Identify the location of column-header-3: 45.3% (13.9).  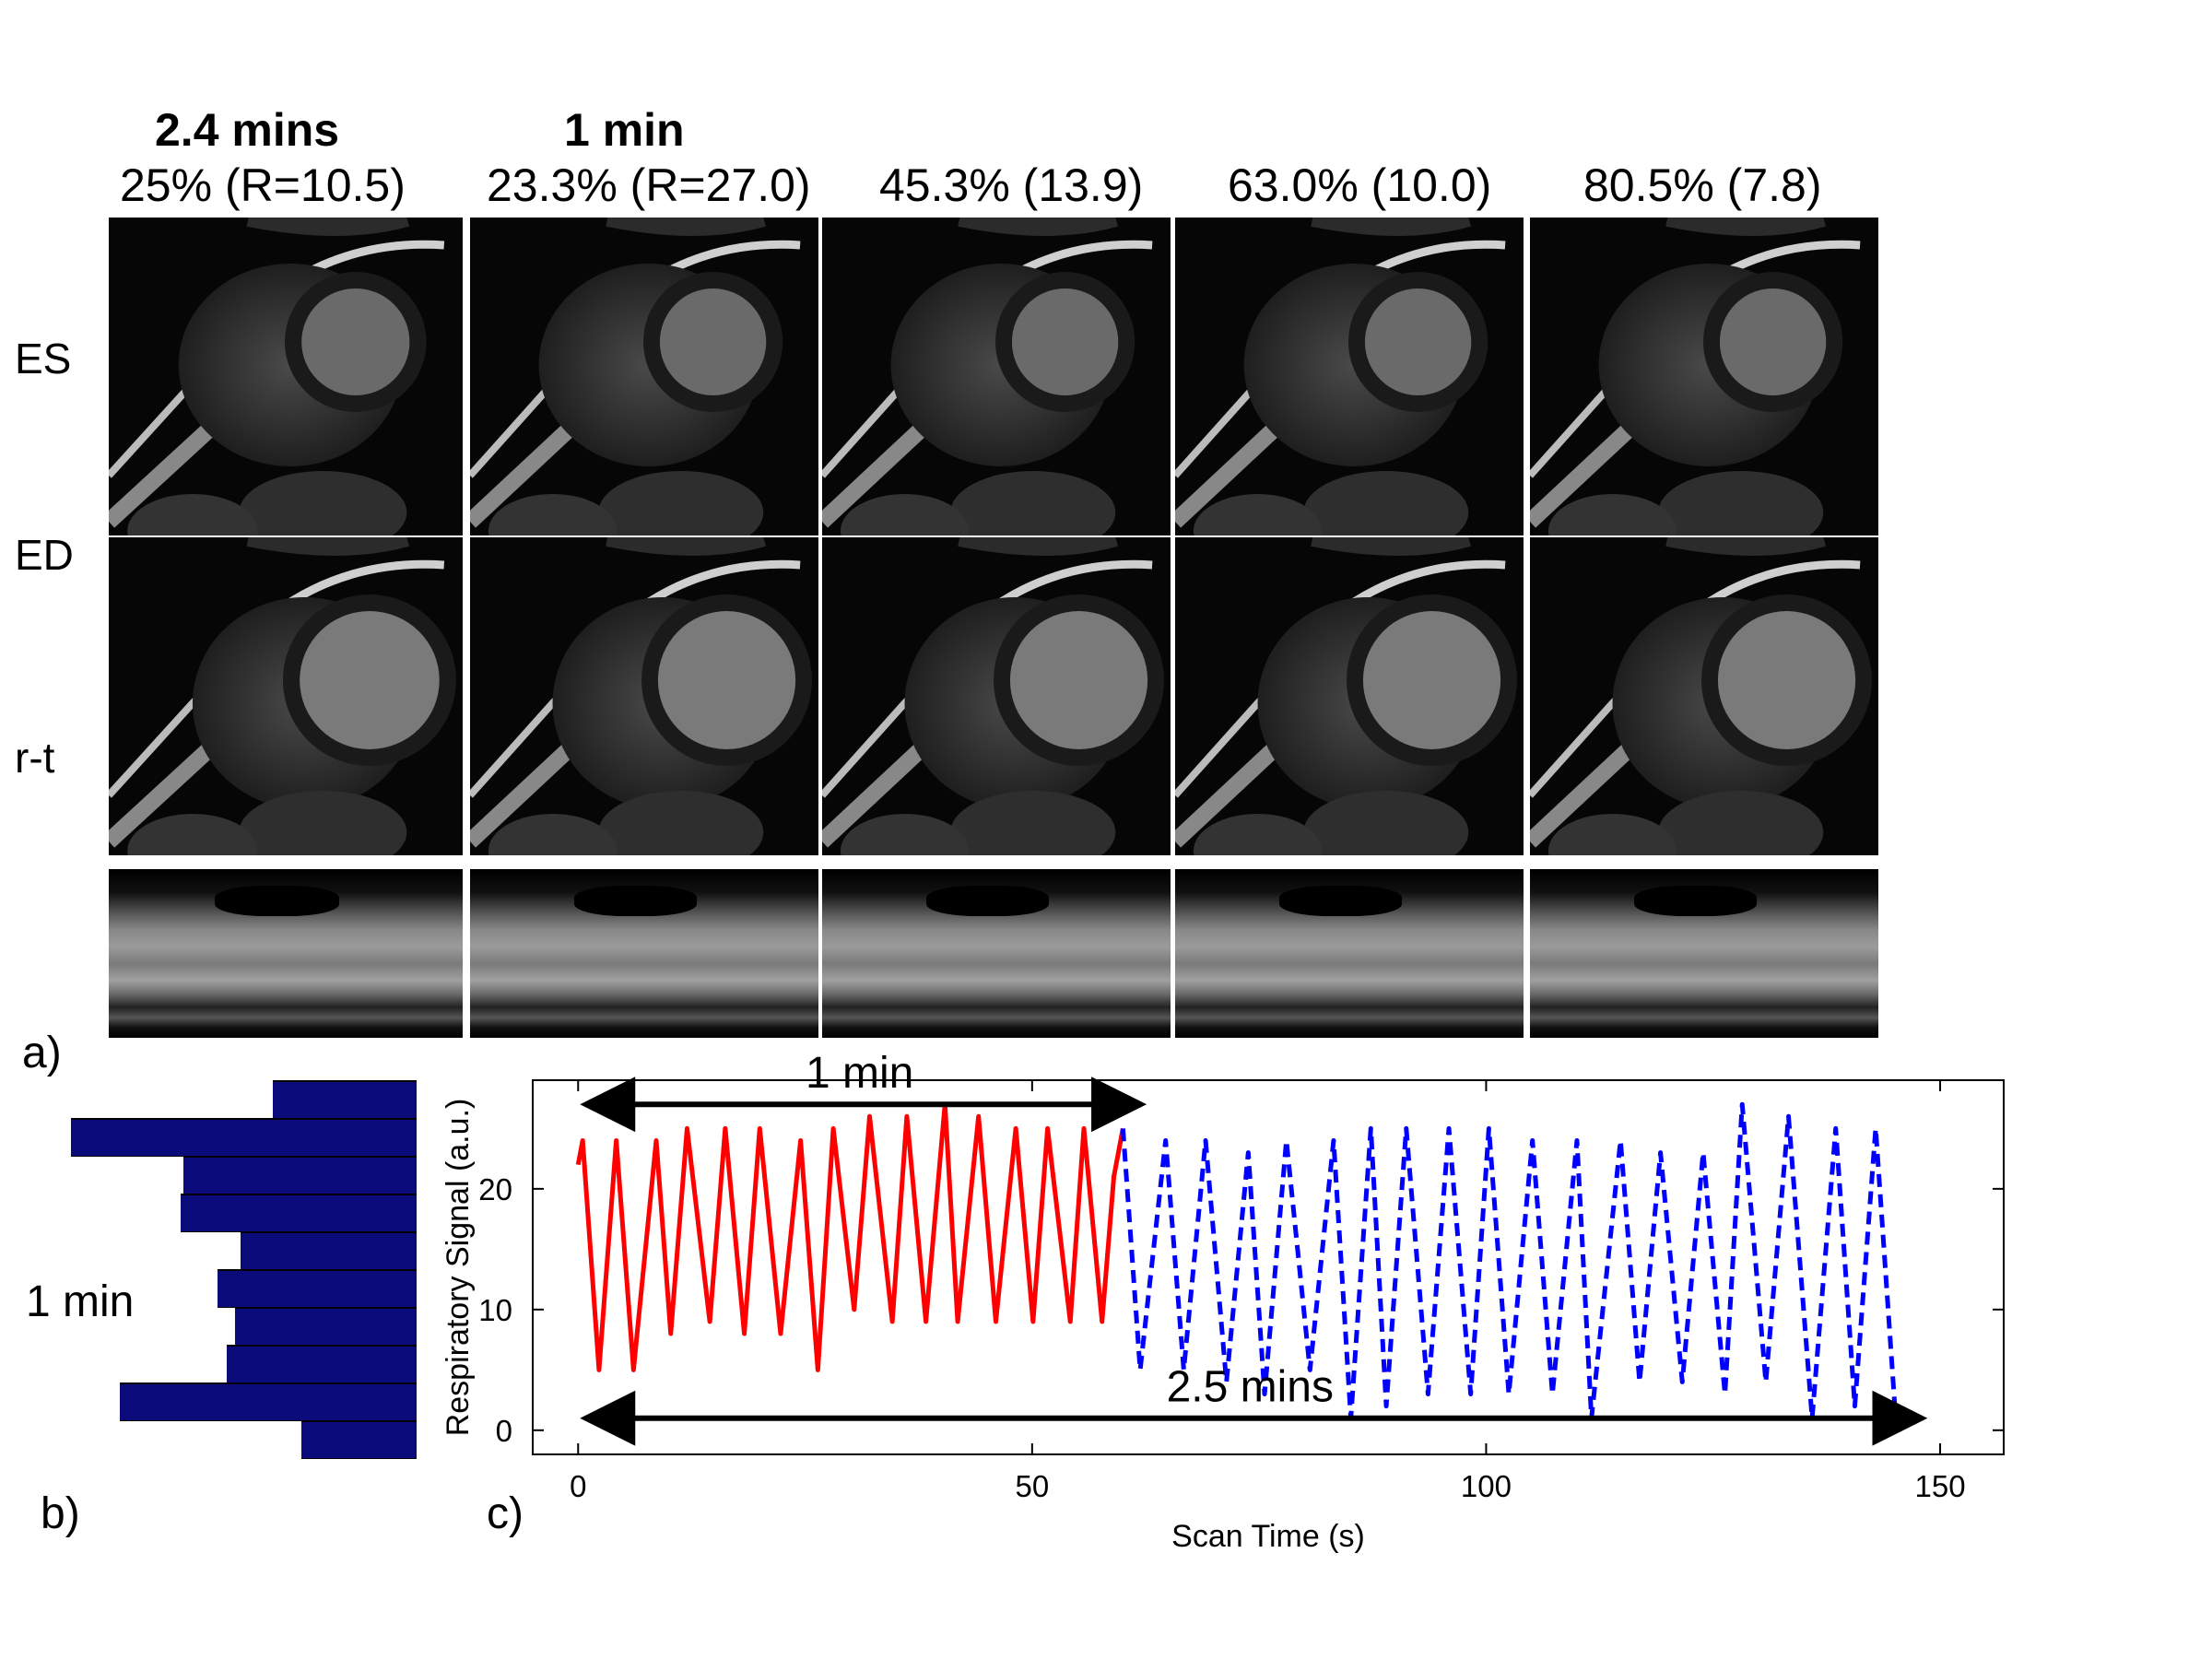
(1011, 185).